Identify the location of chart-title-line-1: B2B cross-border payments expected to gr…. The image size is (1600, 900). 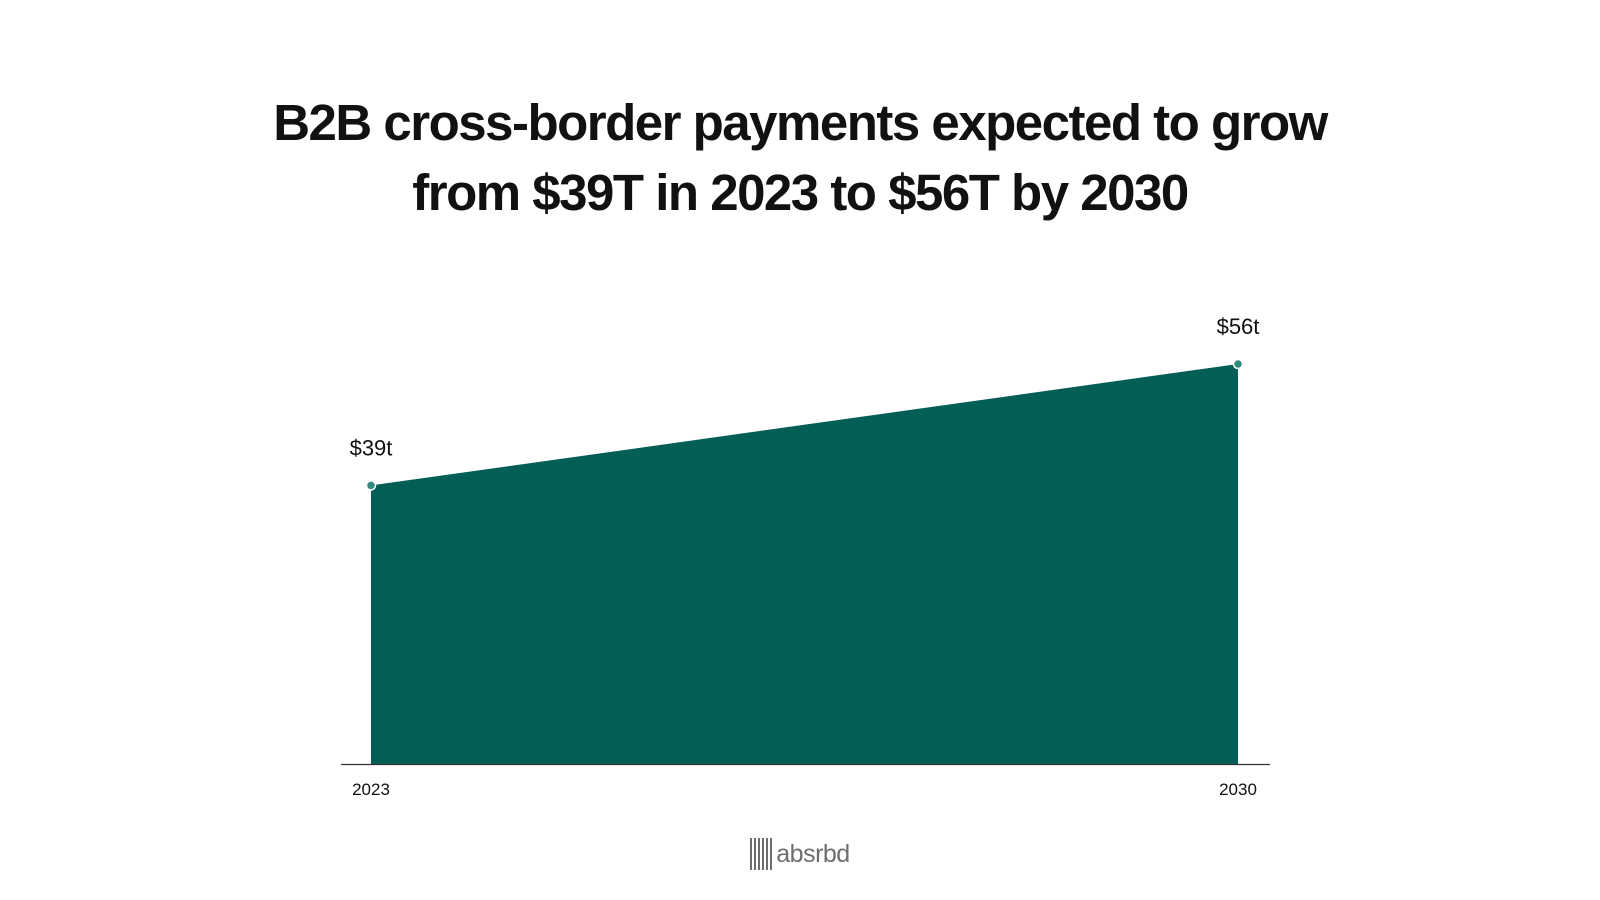
(800, 122).